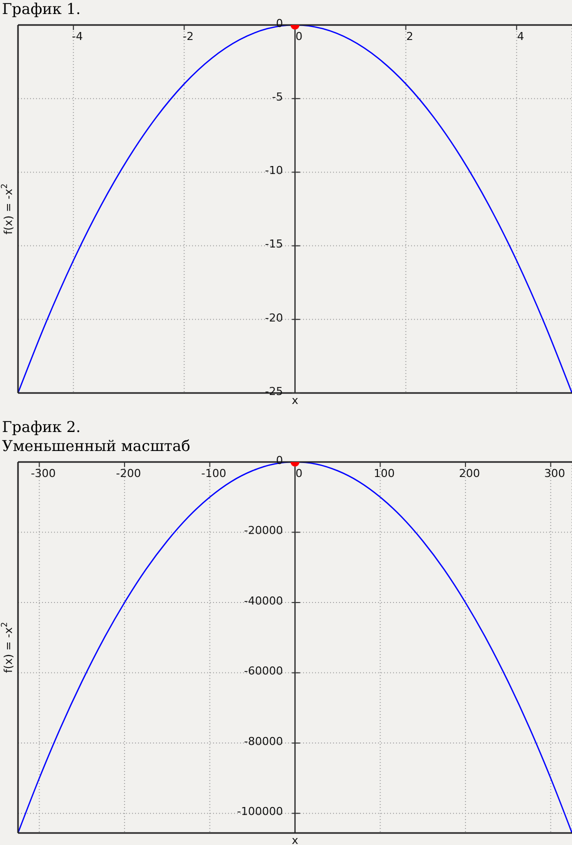 The image size is (572, 845). I want to click on chart-title: График 2., so click(41, 427).